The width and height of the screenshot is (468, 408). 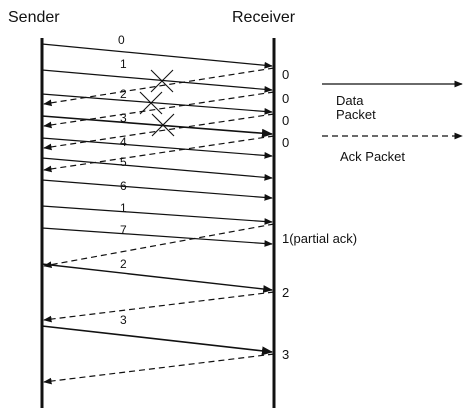 What do you see at coordinates (350, 100) in the screenshot?
I see `legend-data-label-line1: Data` at bounding box center [350, 100].